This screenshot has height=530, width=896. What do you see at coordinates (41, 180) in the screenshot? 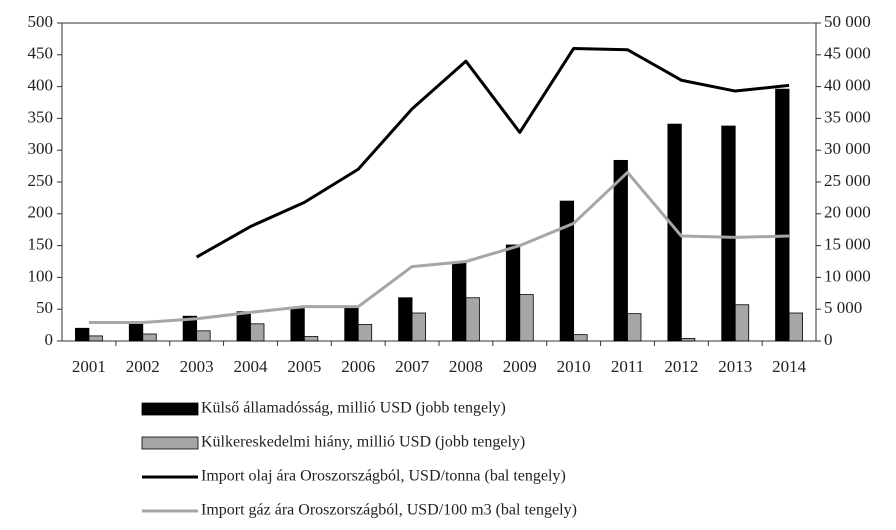
I see `y-tick-label: 250` at bounding box center [41, 180].